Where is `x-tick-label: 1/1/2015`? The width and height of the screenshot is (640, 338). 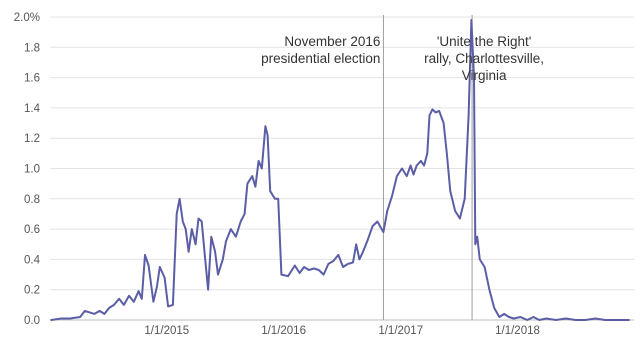 x-tick-label: 1/1/2015 is located at coordinates (166, 331).